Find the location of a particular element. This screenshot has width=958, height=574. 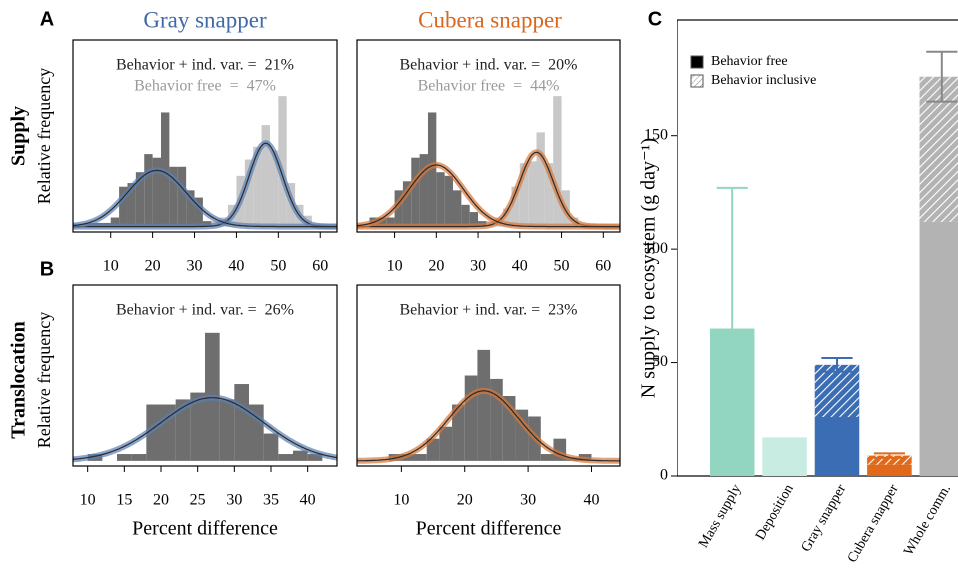

annotation: Behavior free = 47% is located at coordinates (205, 86).